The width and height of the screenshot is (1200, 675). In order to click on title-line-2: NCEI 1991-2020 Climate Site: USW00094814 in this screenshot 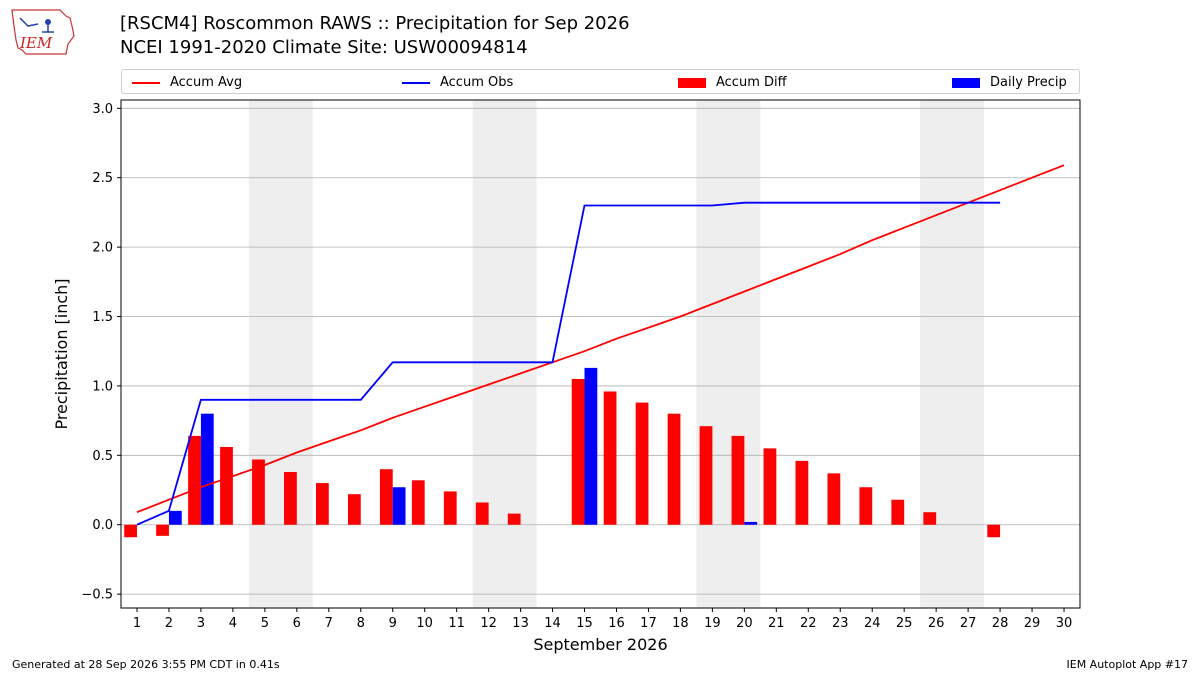, I will do `click(324, 47)`.